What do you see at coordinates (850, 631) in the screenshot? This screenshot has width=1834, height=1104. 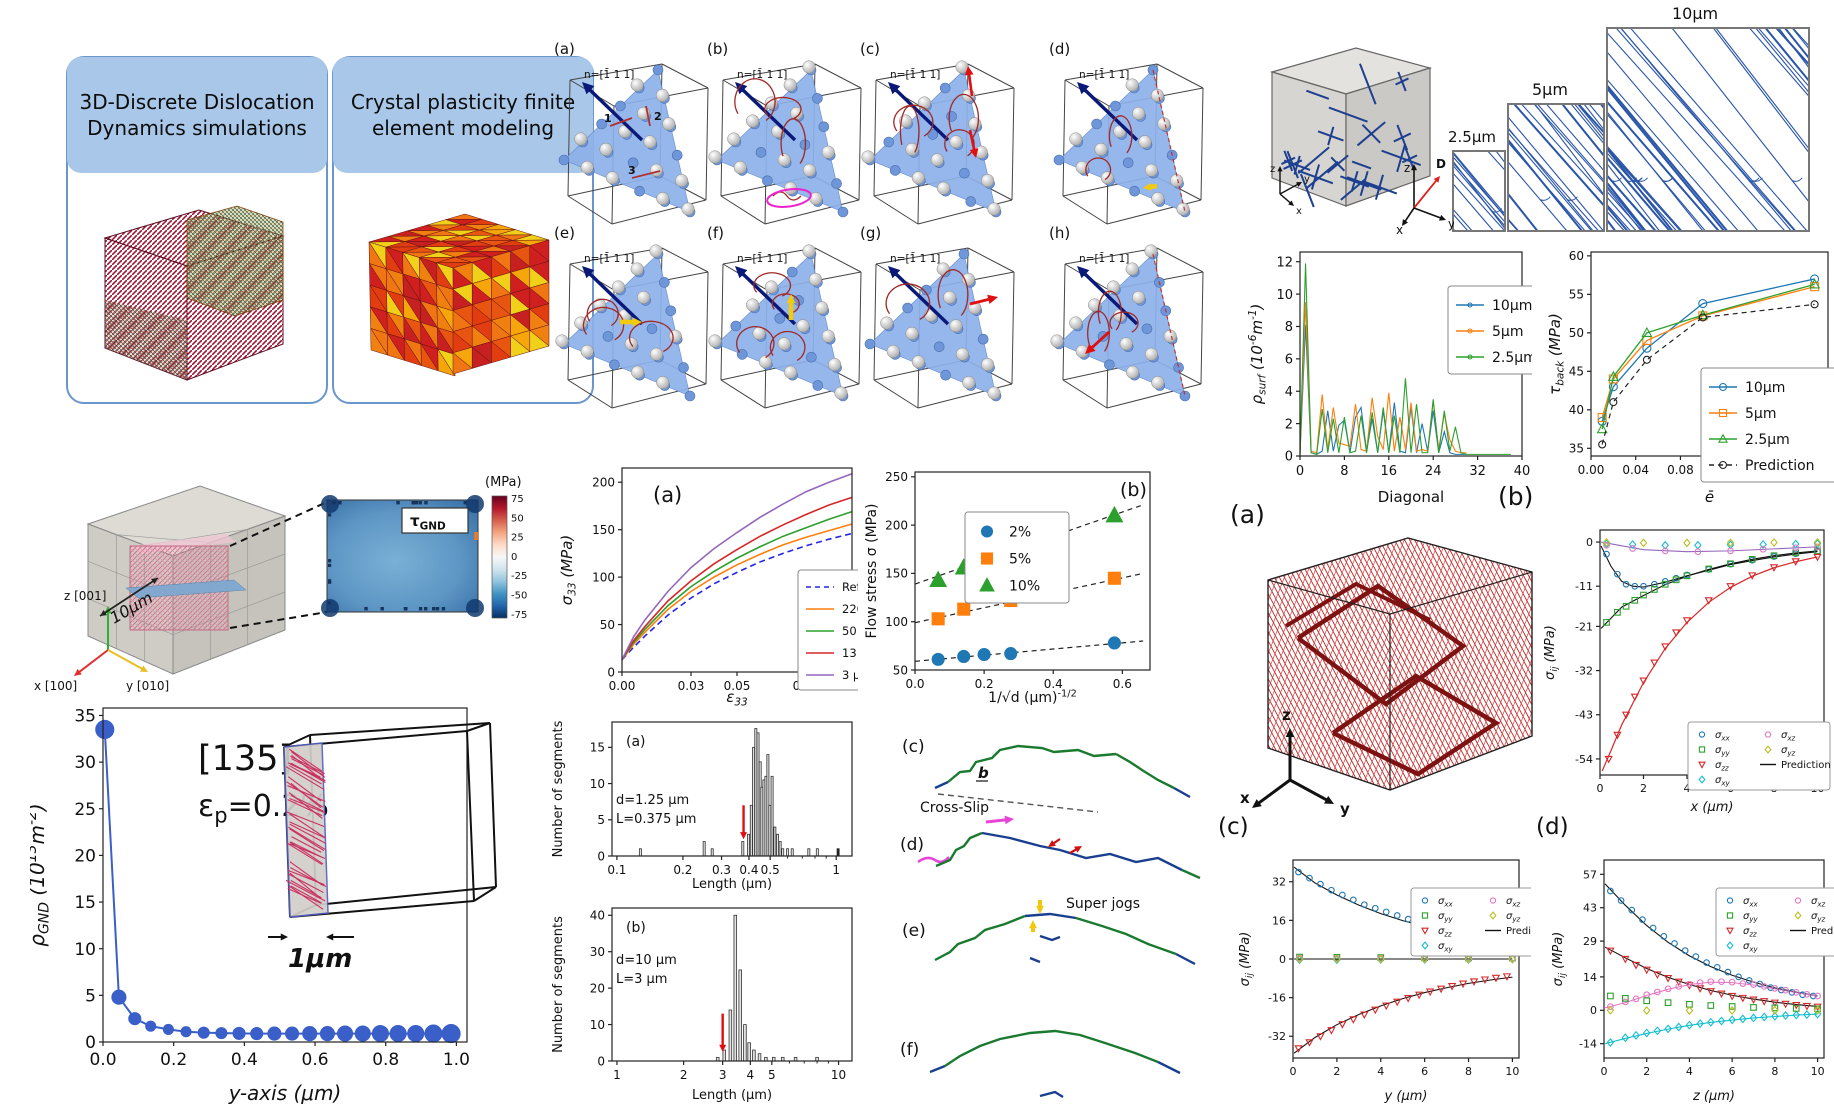 I see `svg-text: 50 μm` at bounding box center [850, 631].